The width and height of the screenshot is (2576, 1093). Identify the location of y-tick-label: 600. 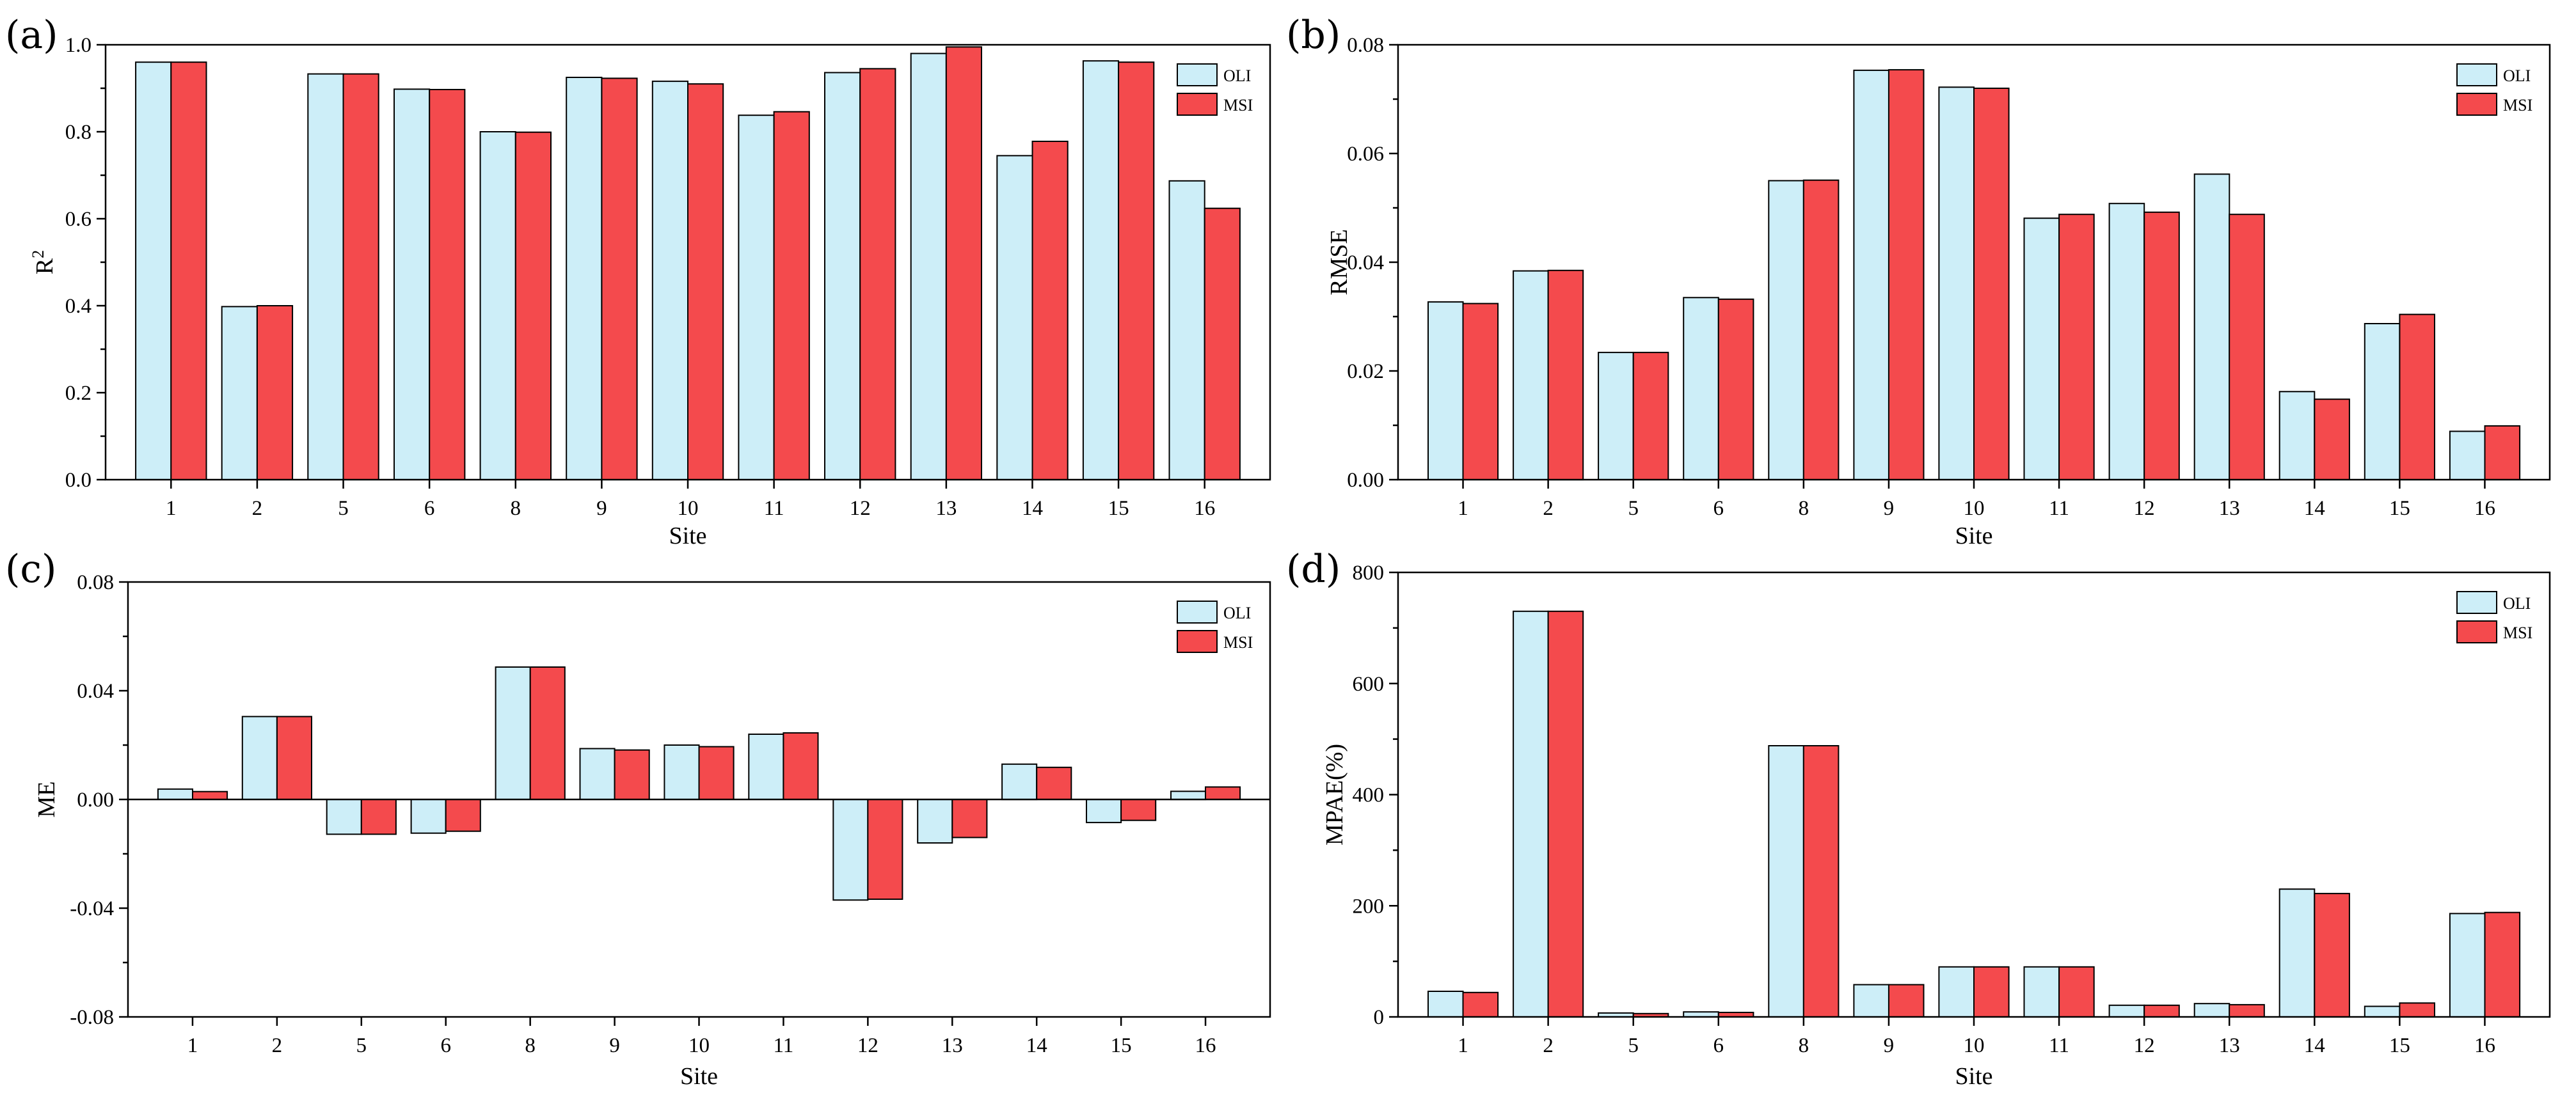
(1369, 684).